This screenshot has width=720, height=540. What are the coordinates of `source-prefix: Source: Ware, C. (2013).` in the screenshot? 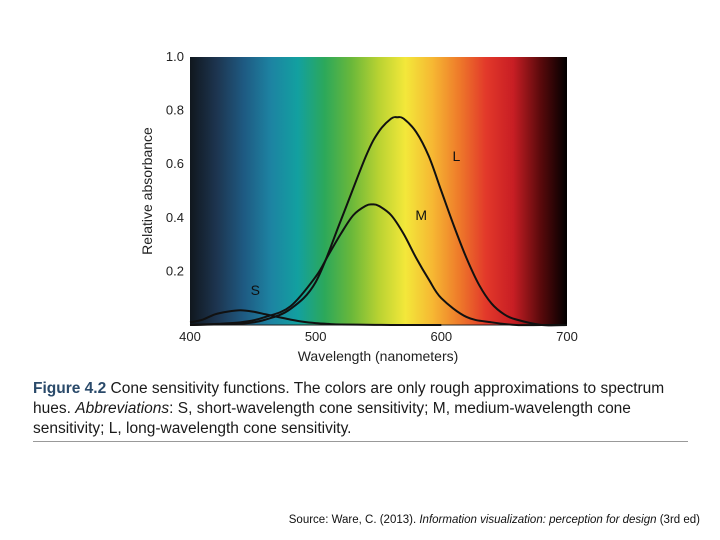 It's located at (354, 520).